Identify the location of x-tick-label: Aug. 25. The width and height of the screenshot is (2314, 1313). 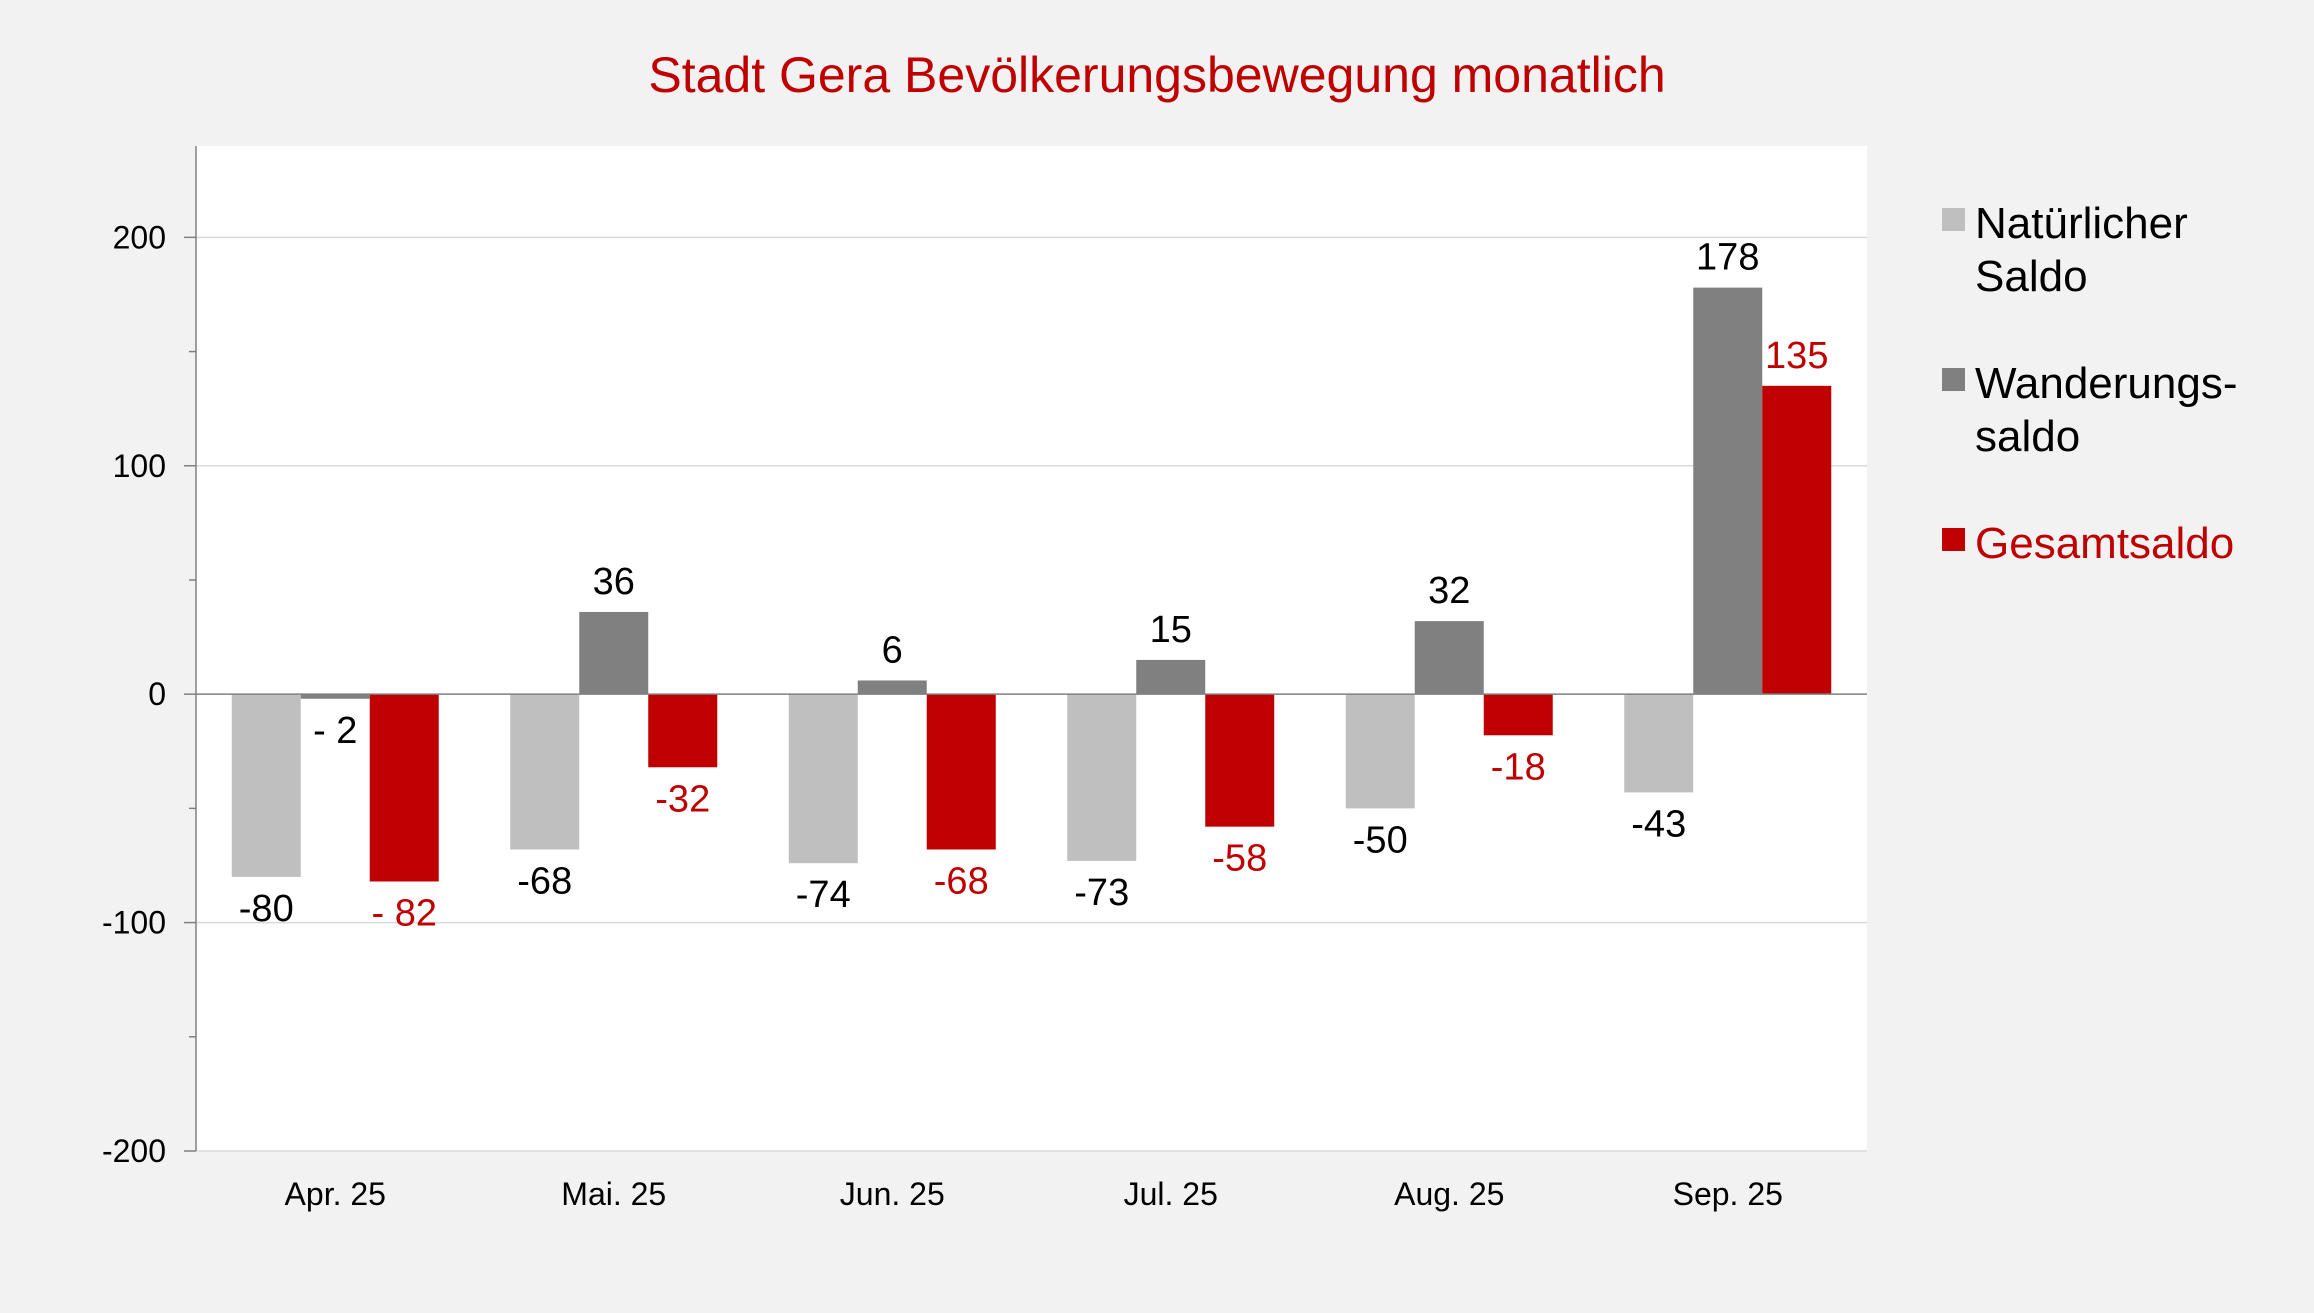
(1449, 1194).